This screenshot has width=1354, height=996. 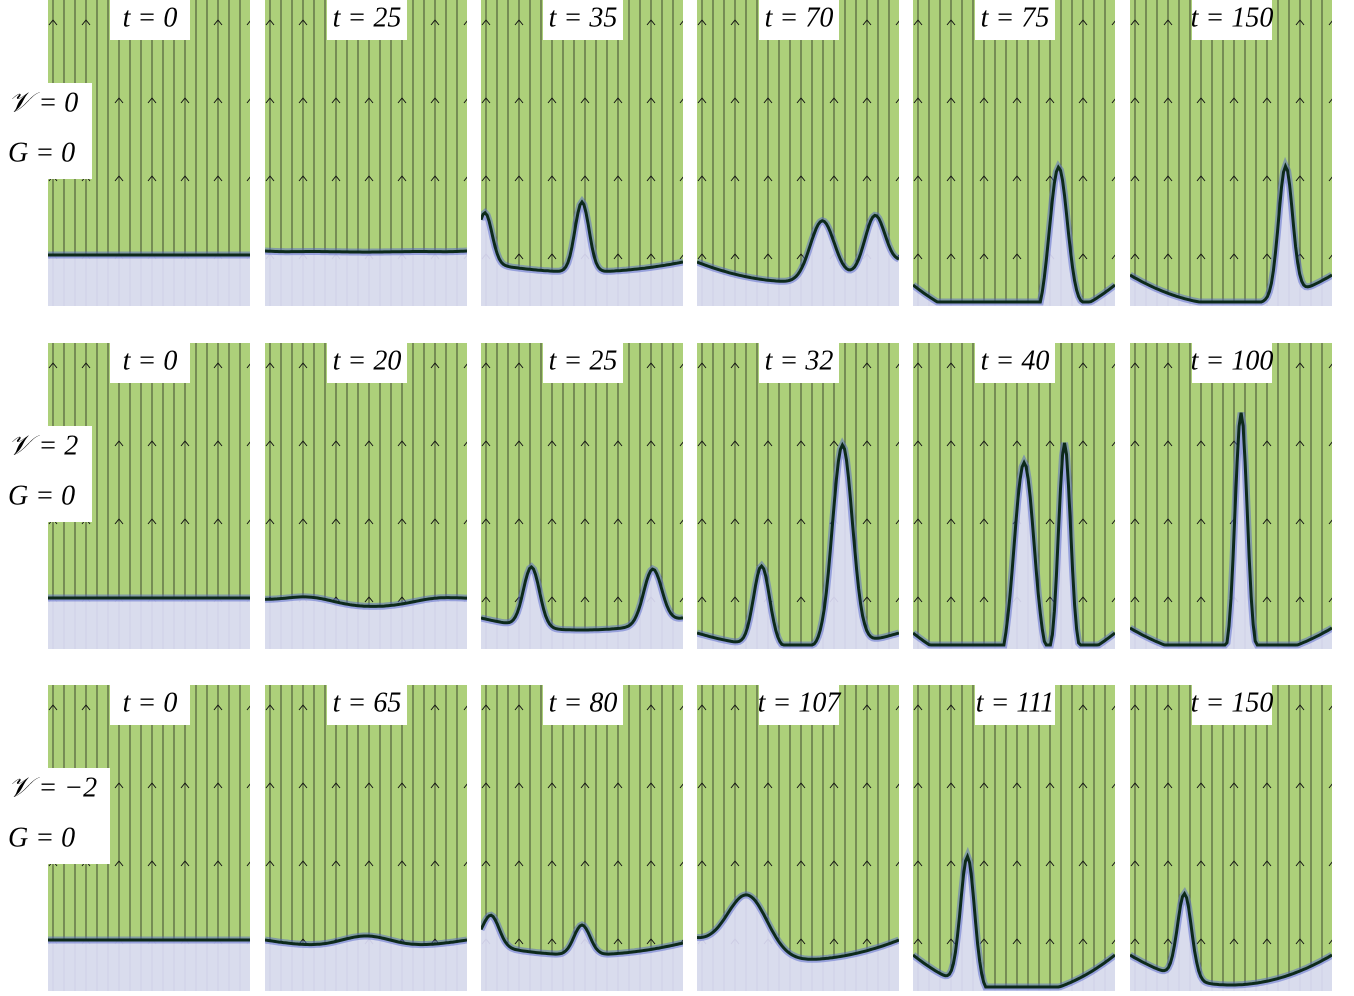 I want to click on panel: t = 75, so click(x=1014, y=153).